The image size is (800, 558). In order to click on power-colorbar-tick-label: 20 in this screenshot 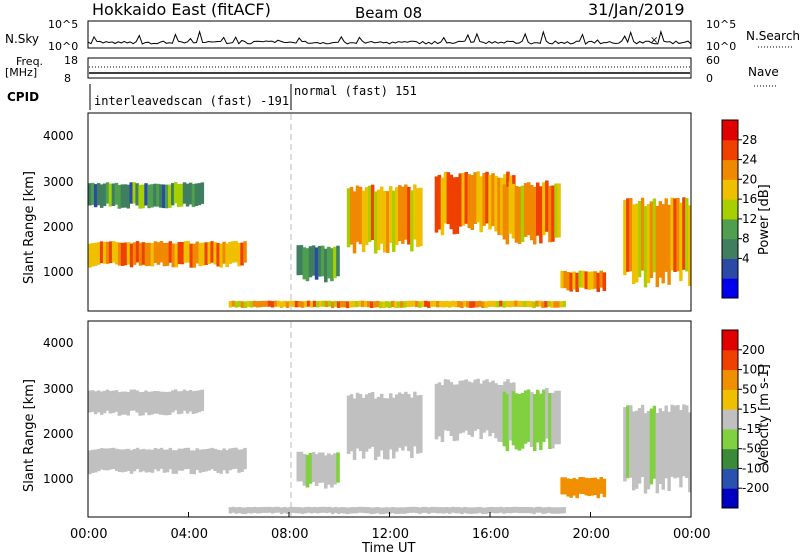, I will do `click(749, 179)`.